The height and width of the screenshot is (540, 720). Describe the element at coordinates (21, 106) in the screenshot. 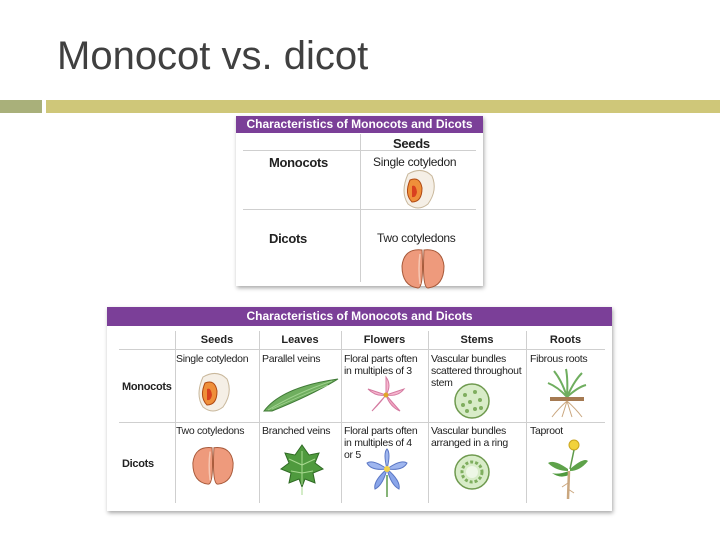

I see `title-rule-left` at that location.